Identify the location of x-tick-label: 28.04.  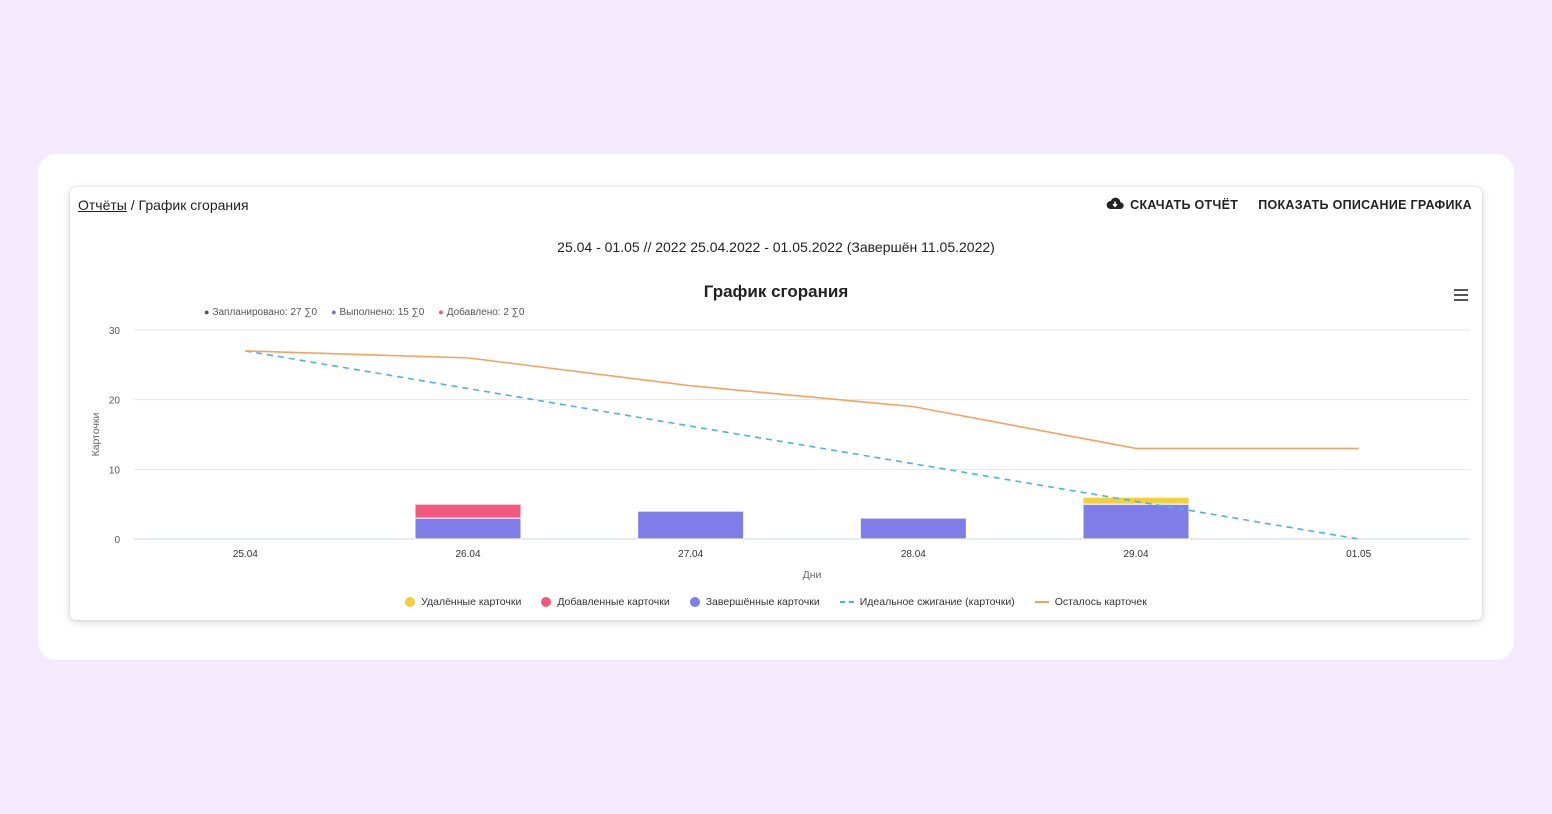
(913, 554).